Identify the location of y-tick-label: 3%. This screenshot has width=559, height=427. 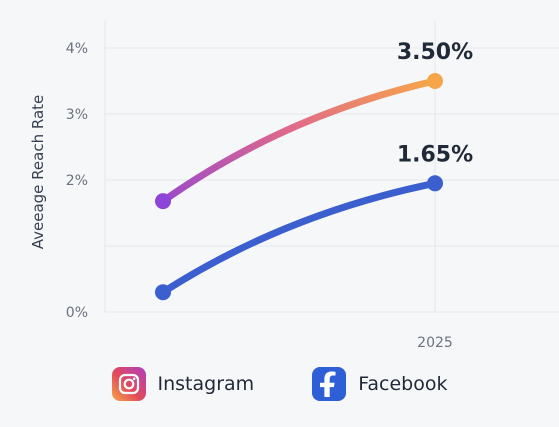
(77, 115).